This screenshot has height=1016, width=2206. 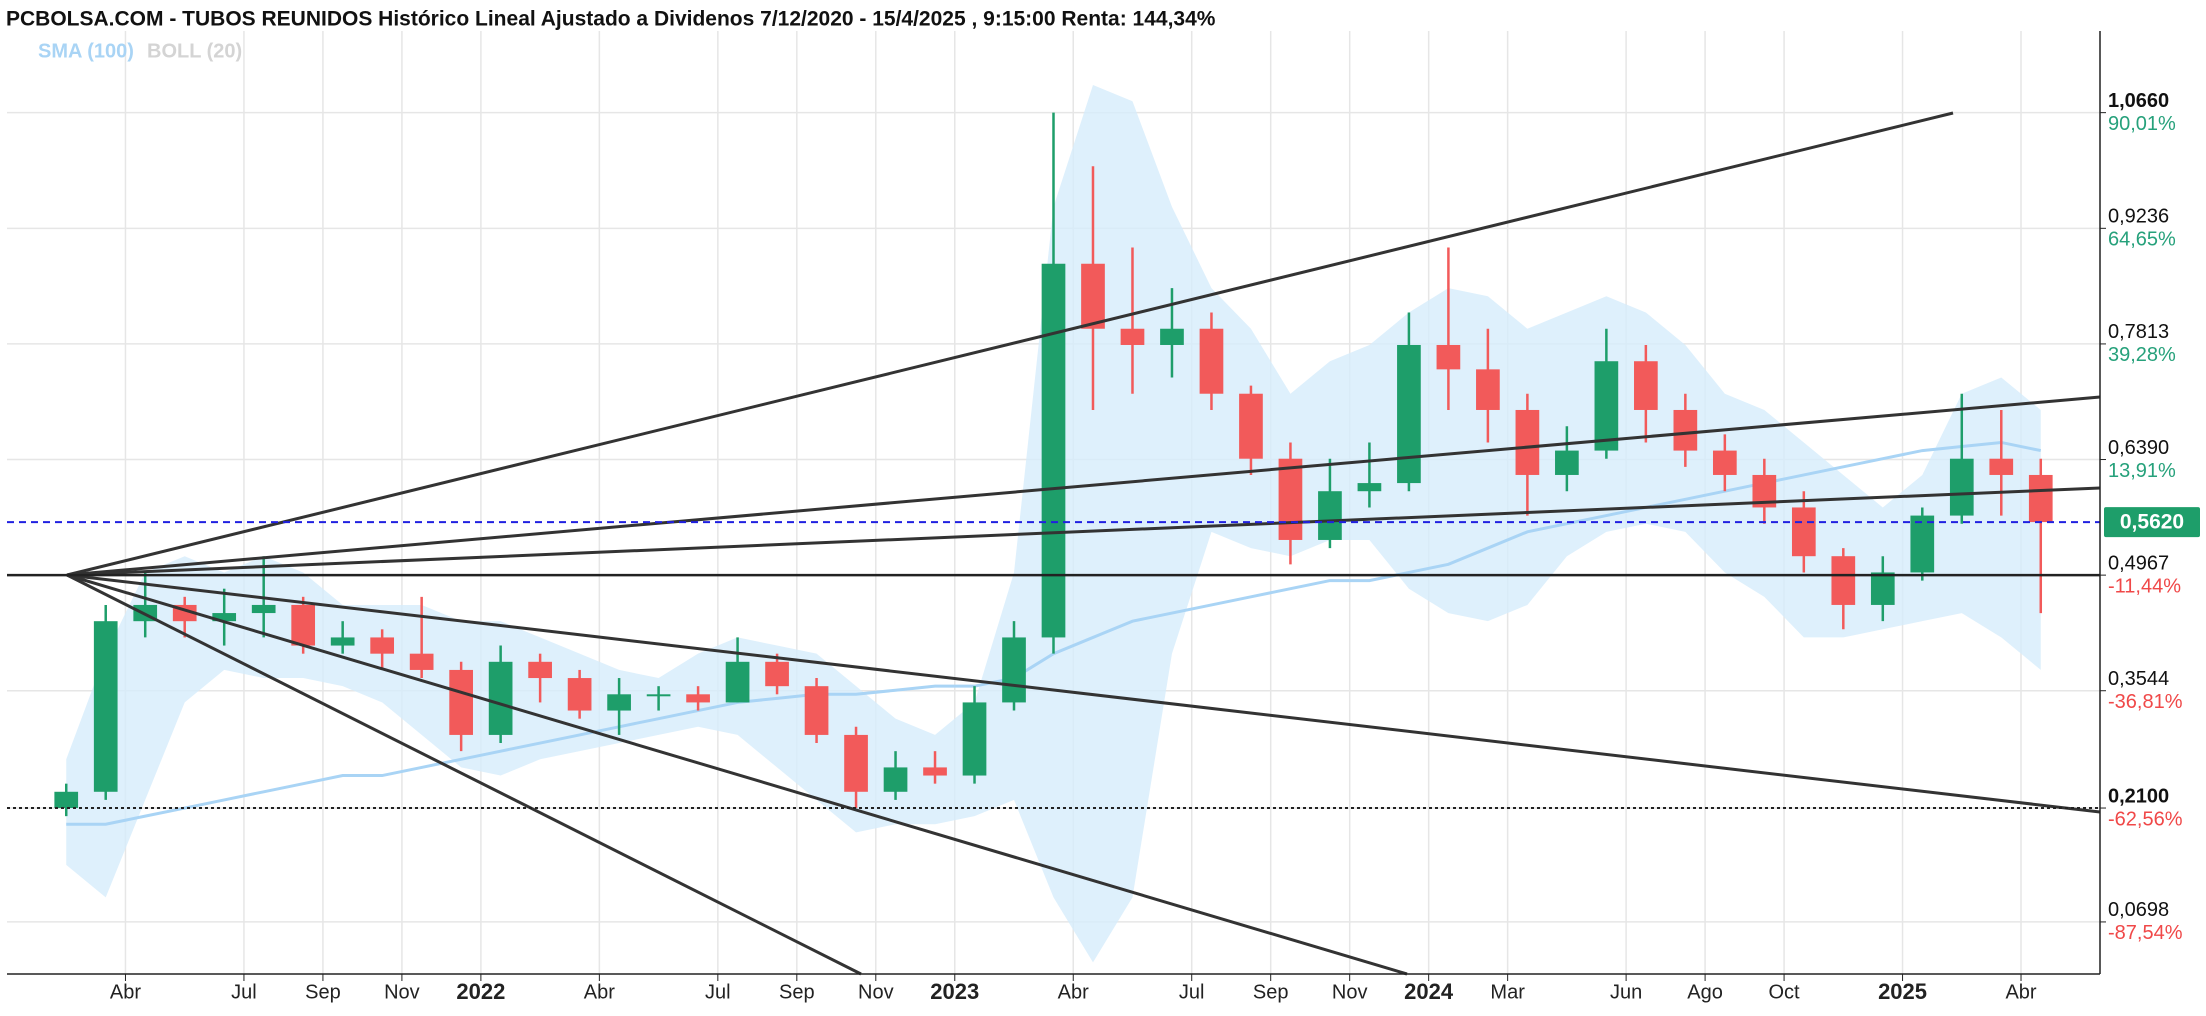 What do you see at coordinates (2144, 586) in the screenshot?
I see `y-pct-label: -11,44%` at bounding box center [2144, 586].